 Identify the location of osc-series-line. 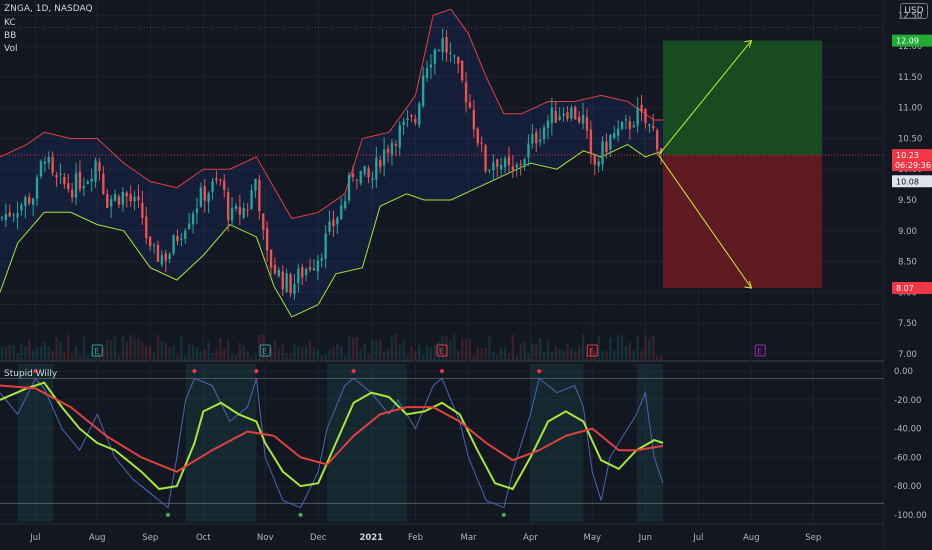
(332, 436).